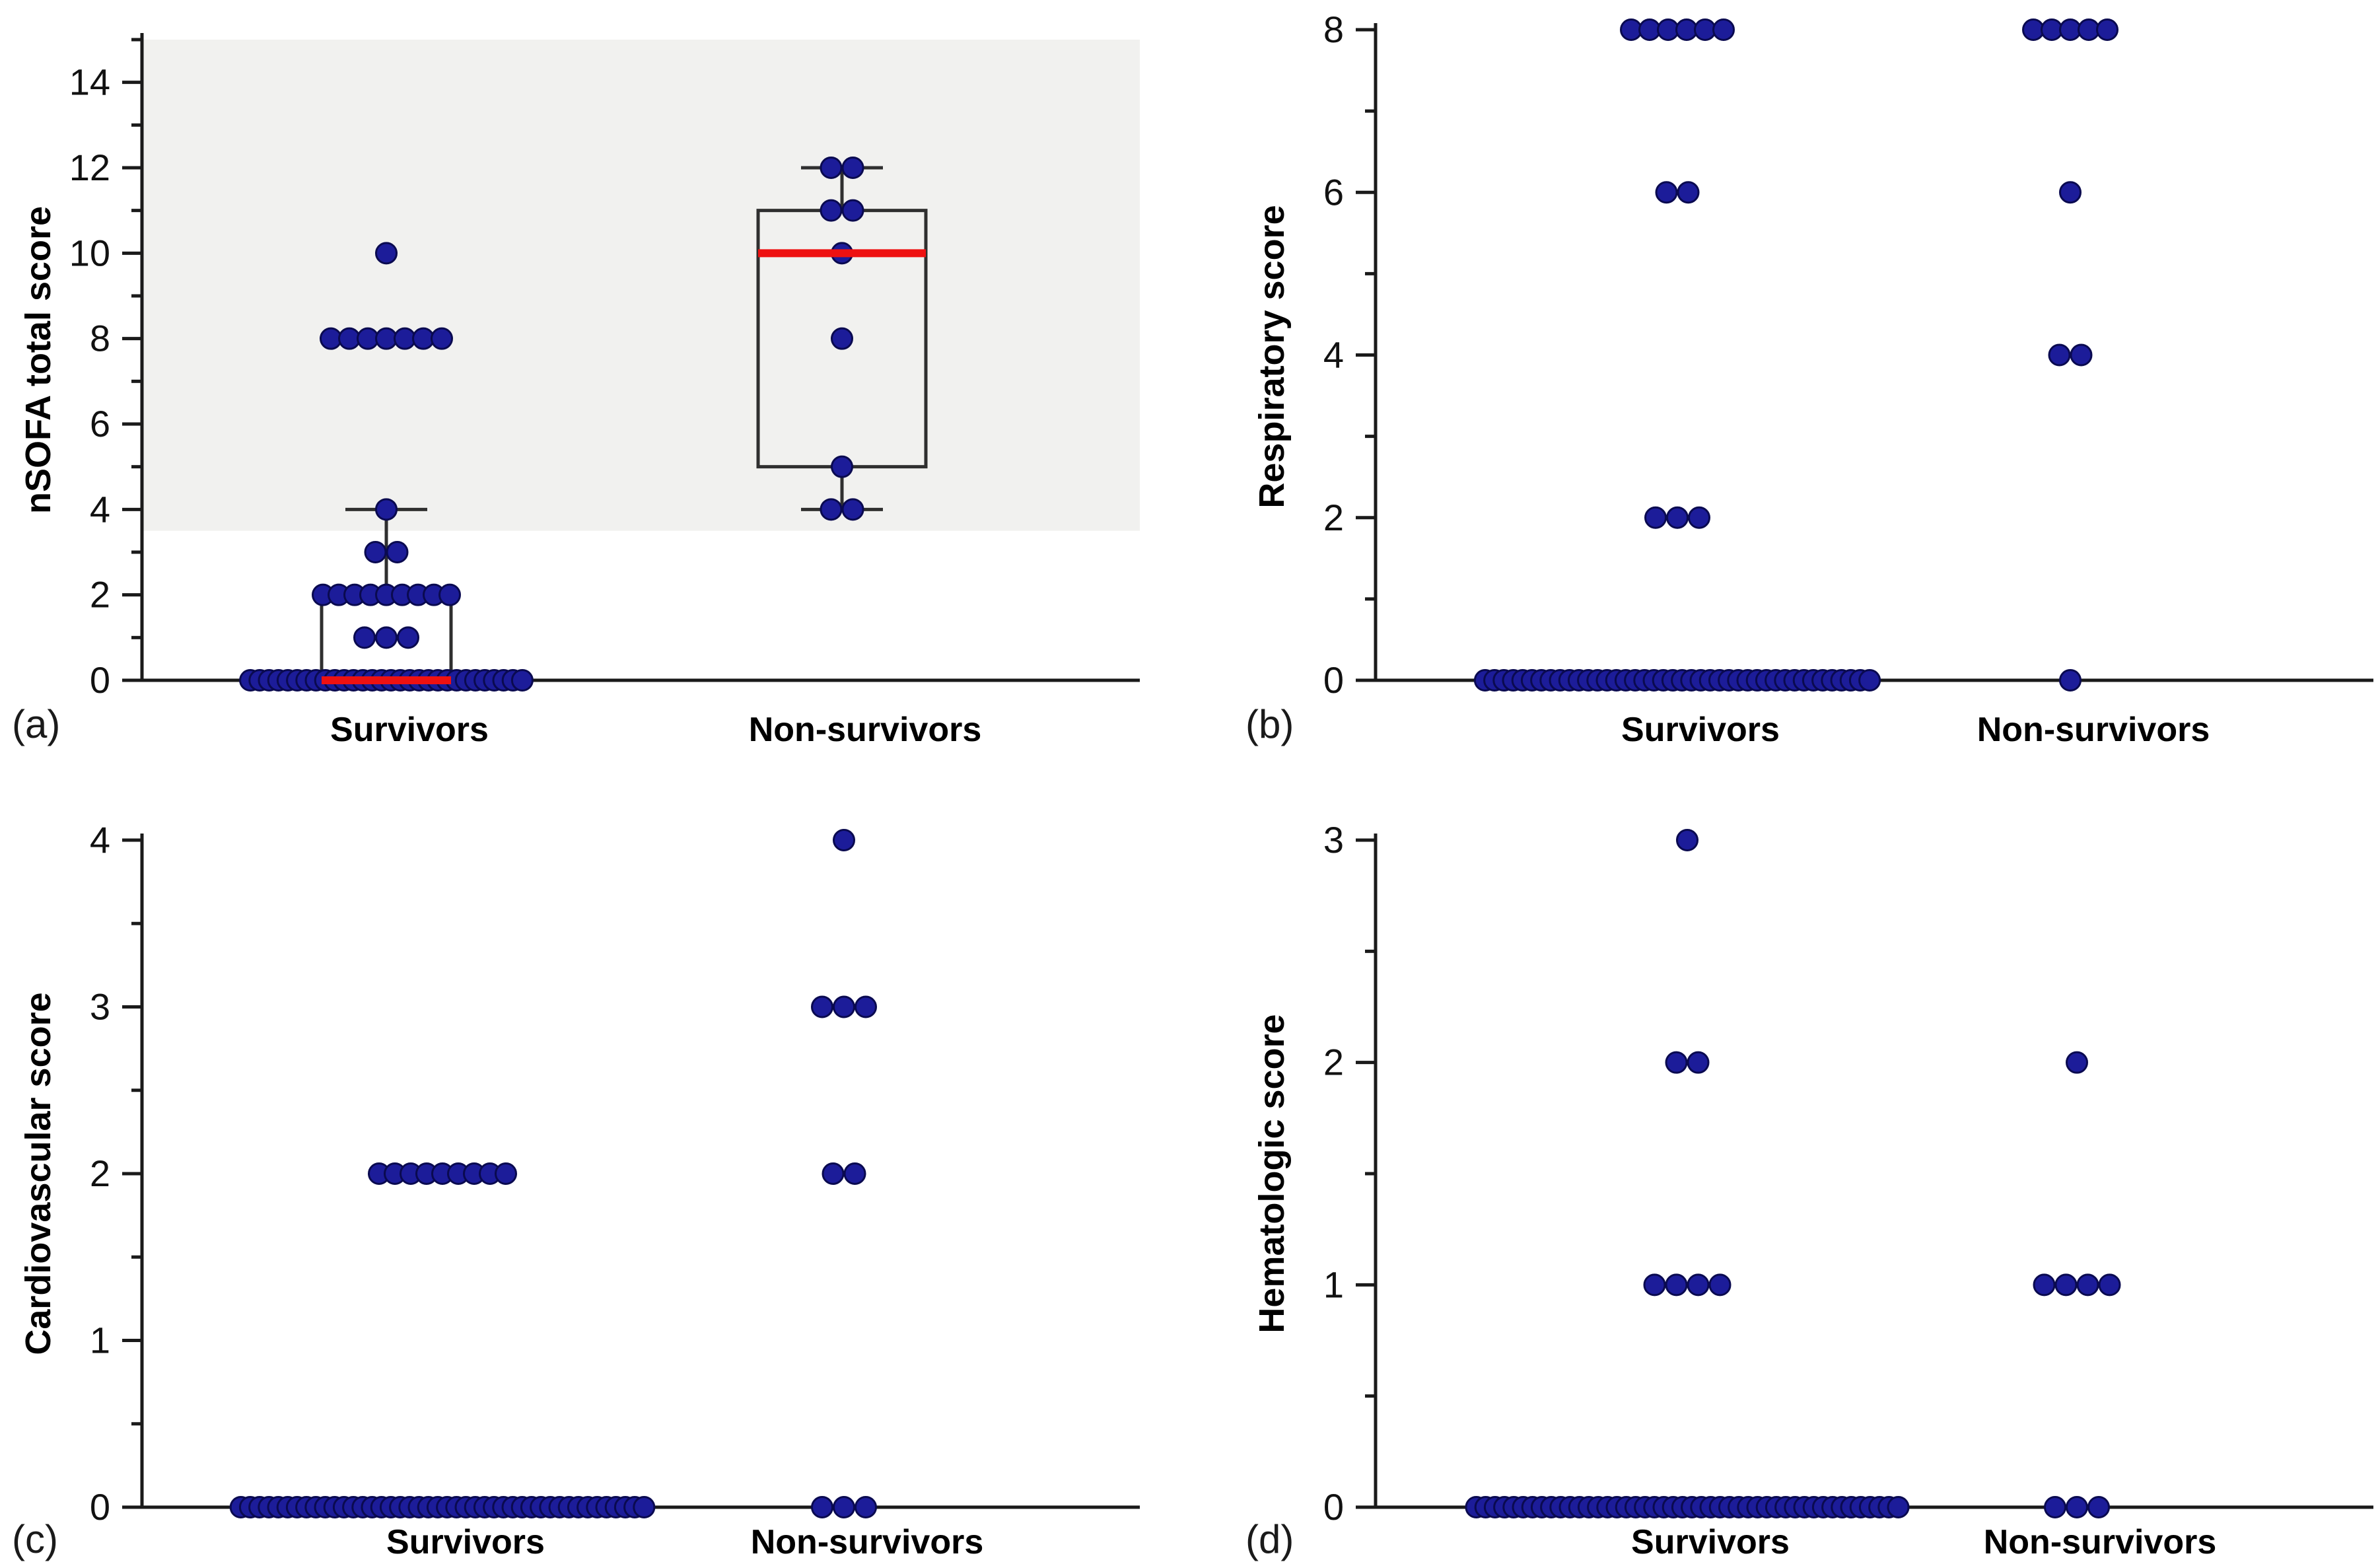 Image resolution: width=2380 pixels, height=1564 pixels. Describe the element at coordinates (89, 253) in the screenshot. I see `y-axis-tick-label: 10` at that location.